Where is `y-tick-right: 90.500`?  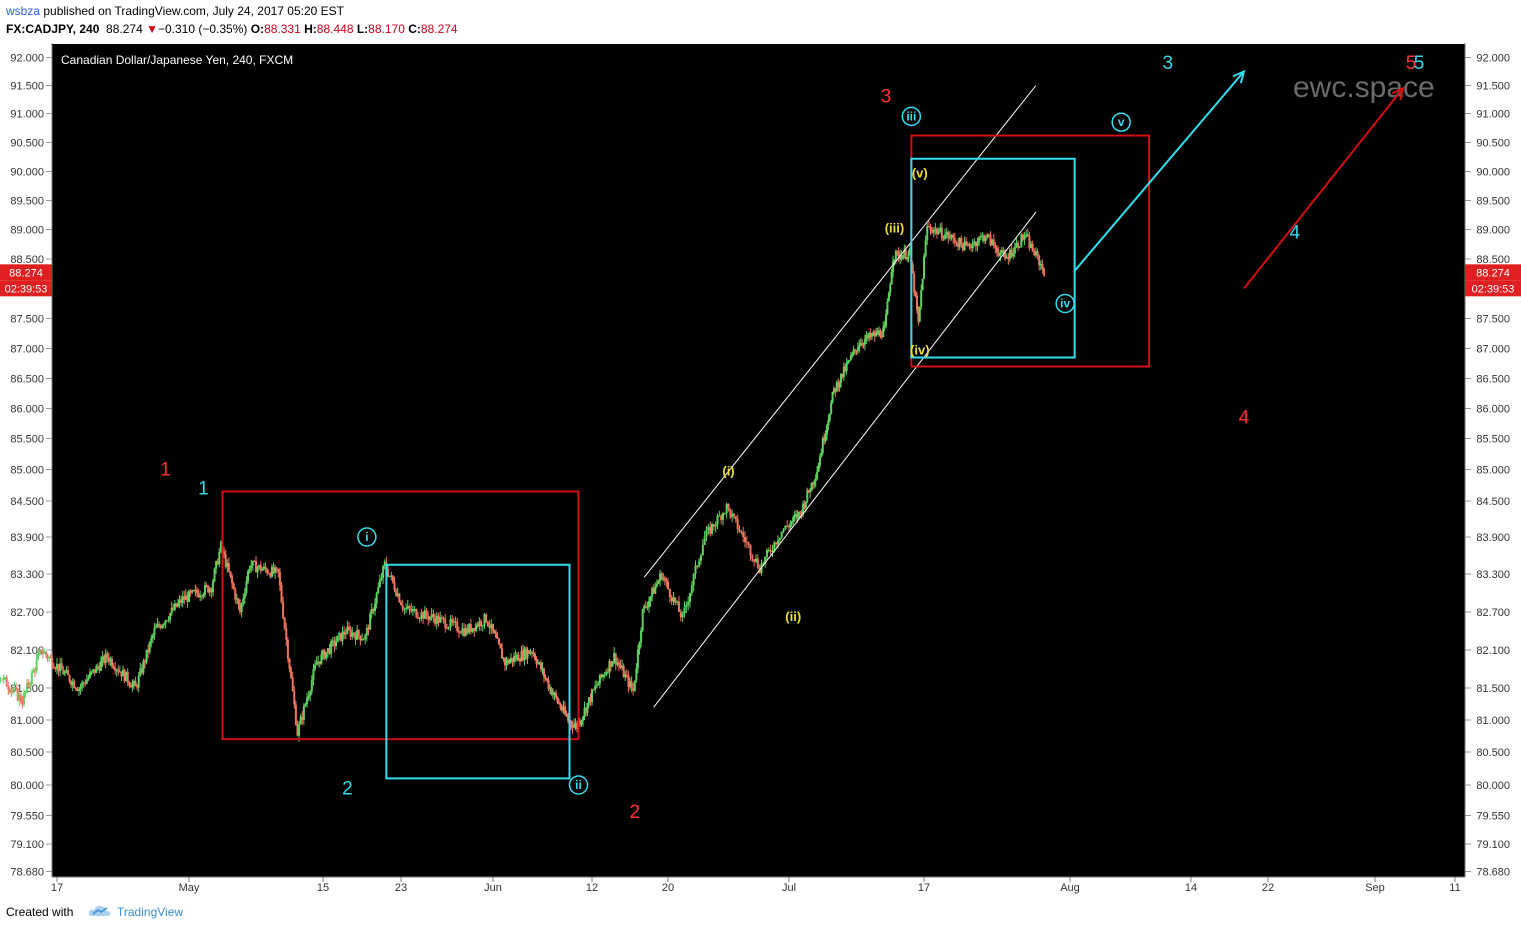 y-tick-right: 90.500 is located at coordinates (1493, 144).